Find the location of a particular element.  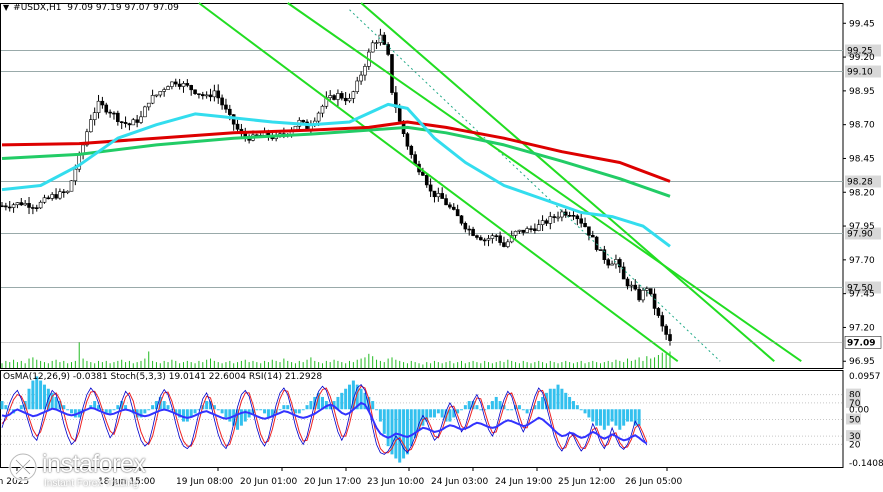

price-axis-label: 99.45 is located at coordinates (862, 24).